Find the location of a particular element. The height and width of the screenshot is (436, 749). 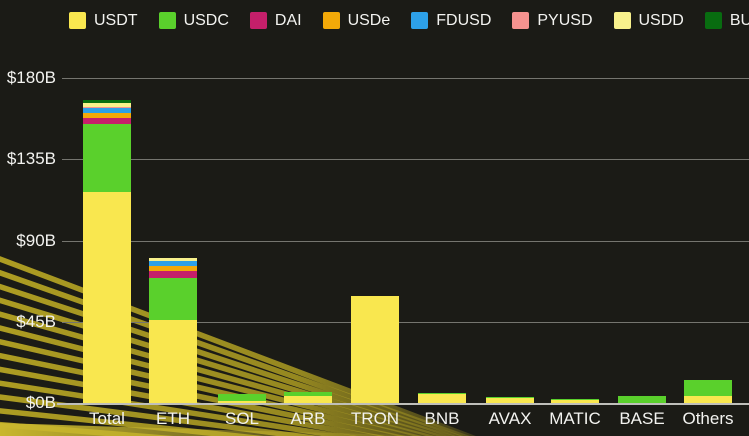

legend-item-dai: DAI is located at coordinates (275, 20).